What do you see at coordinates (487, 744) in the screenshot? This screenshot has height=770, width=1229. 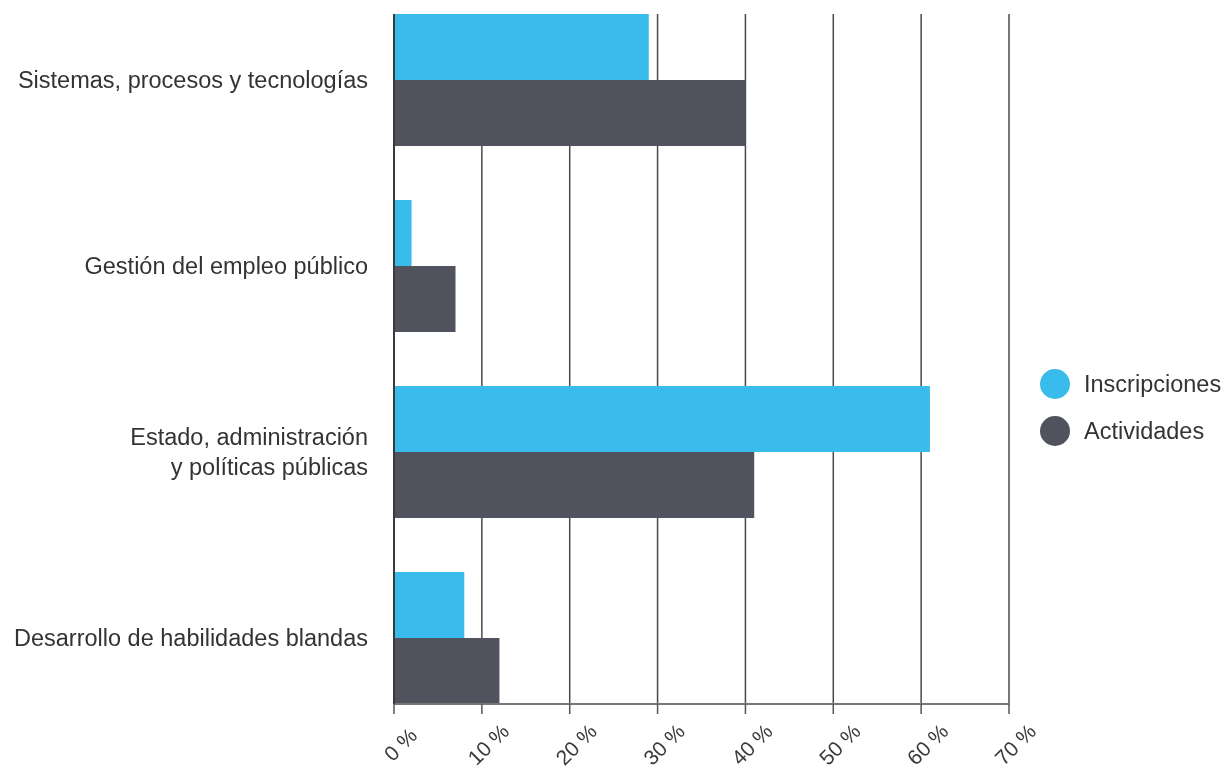 I see `x-tick-label: 10 %` at bounding box center [487, 744].